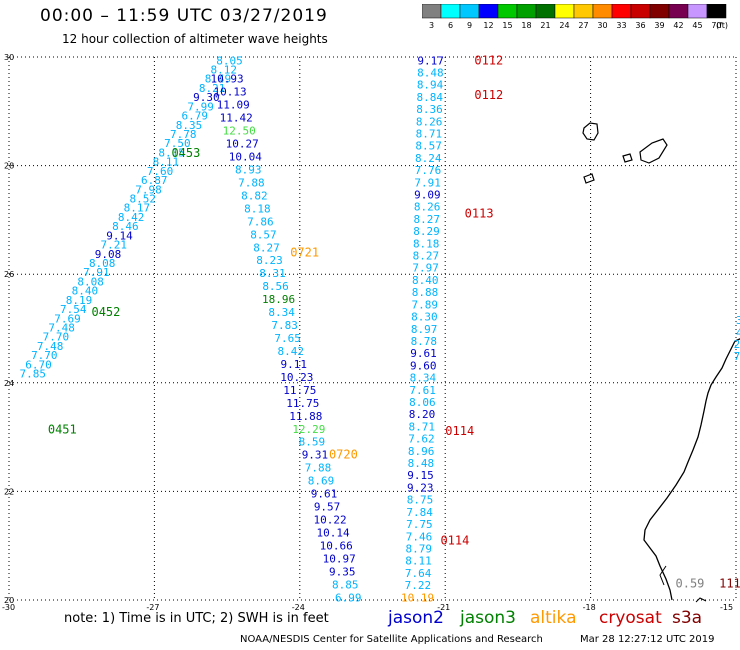  What do you see at coordinates (419, 512) in the screenshot?
I see `wave-height-value: 7.84` at bounding box center [419, 512].